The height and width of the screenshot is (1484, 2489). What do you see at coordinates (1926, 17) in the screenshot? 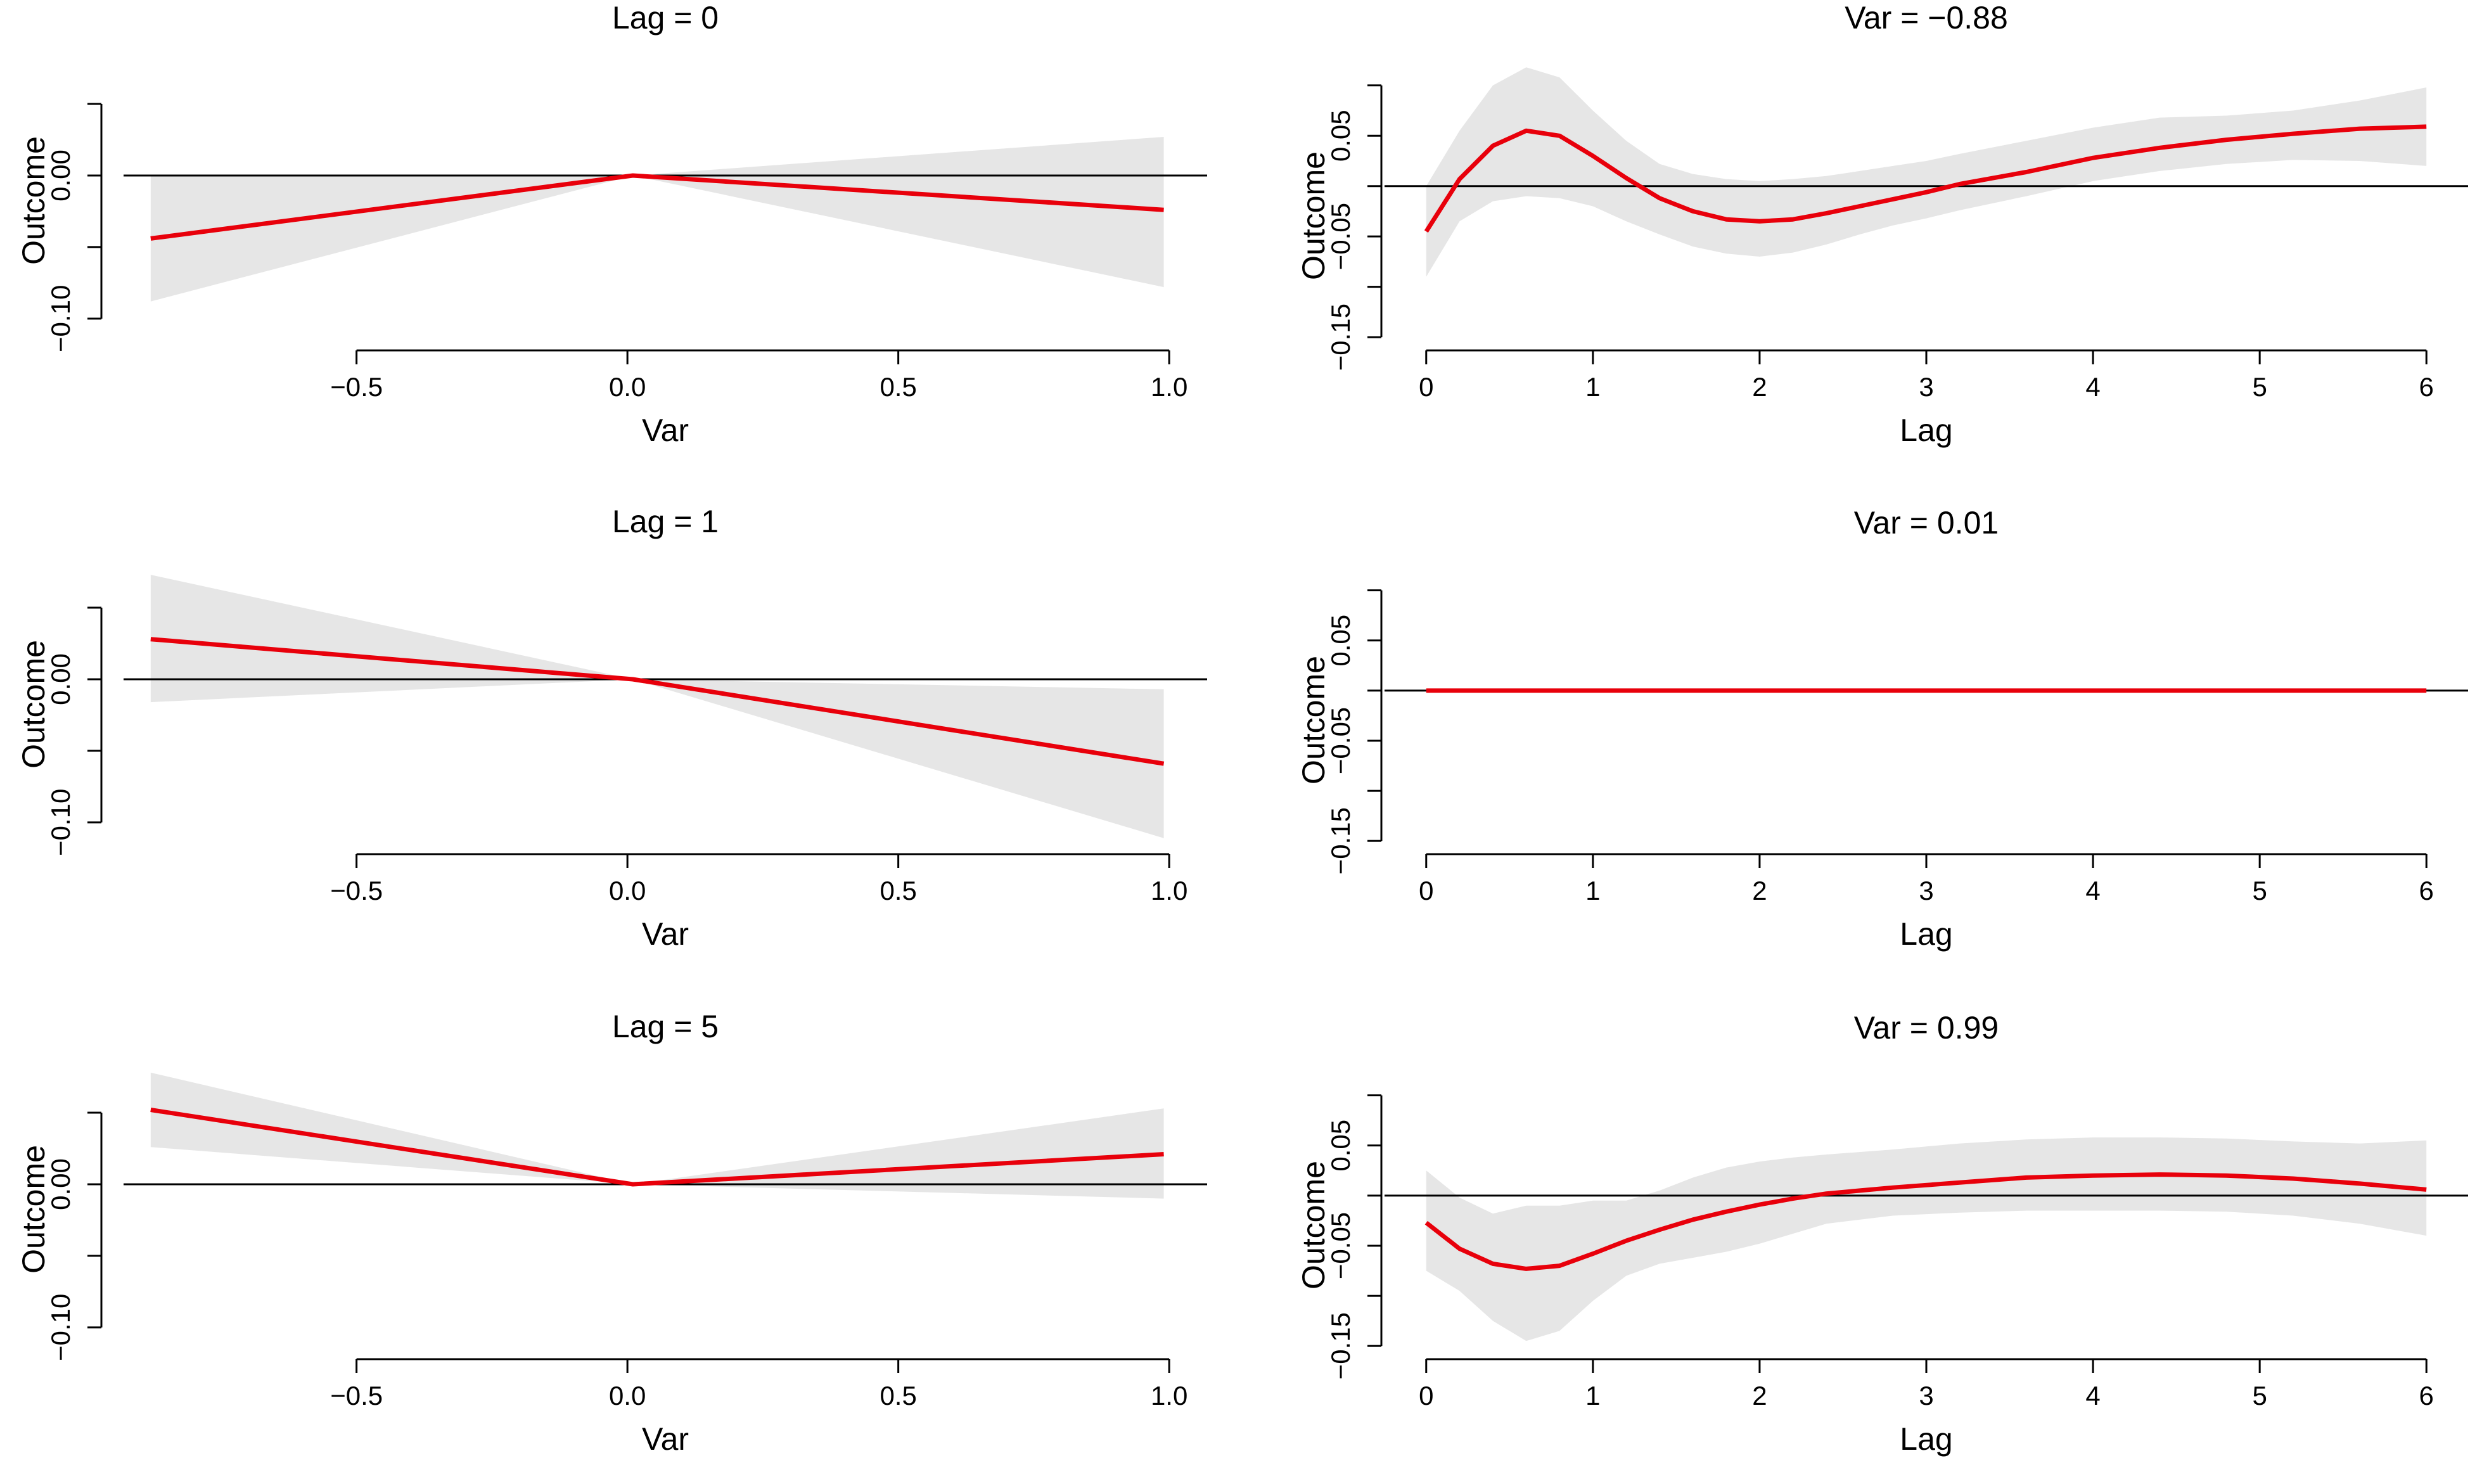
I see `panel-title: Var = −0.88` at bounding box center [1926, 17].